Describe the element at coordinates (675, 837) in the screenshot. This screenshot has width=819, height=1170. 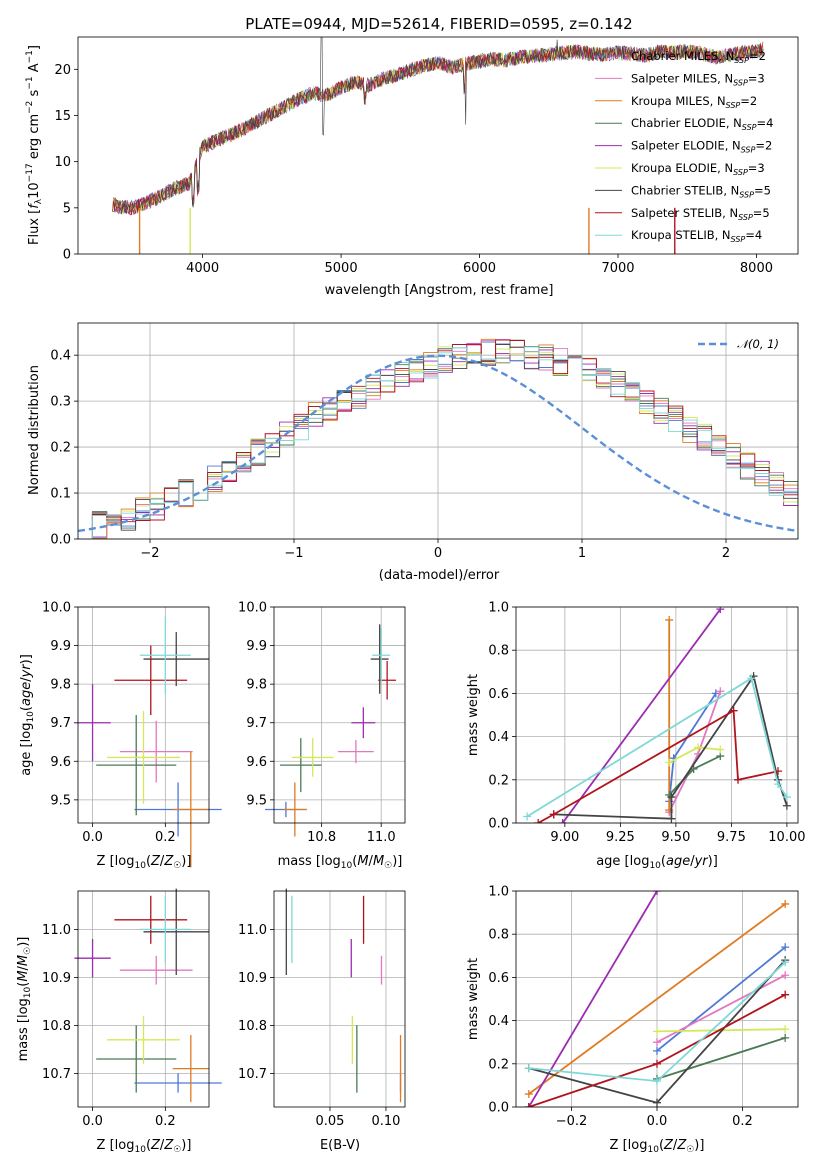
I see `x-tick-label: 9.50` at that location.